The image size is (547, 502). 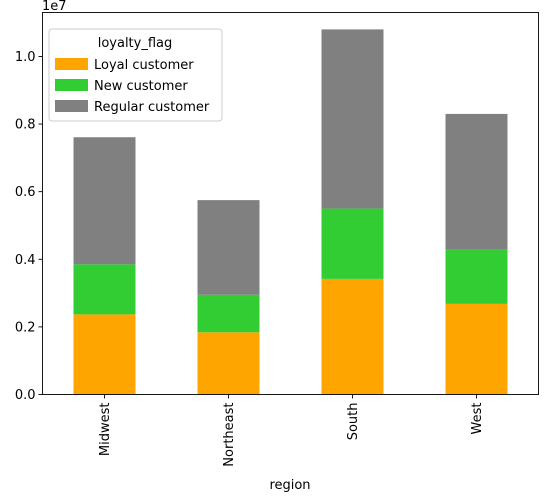 What do you see at coordinates (291, 430) in the screenshot?
I see `x-axis: Midwest Northeast South West` at bounding box center [291, 430].